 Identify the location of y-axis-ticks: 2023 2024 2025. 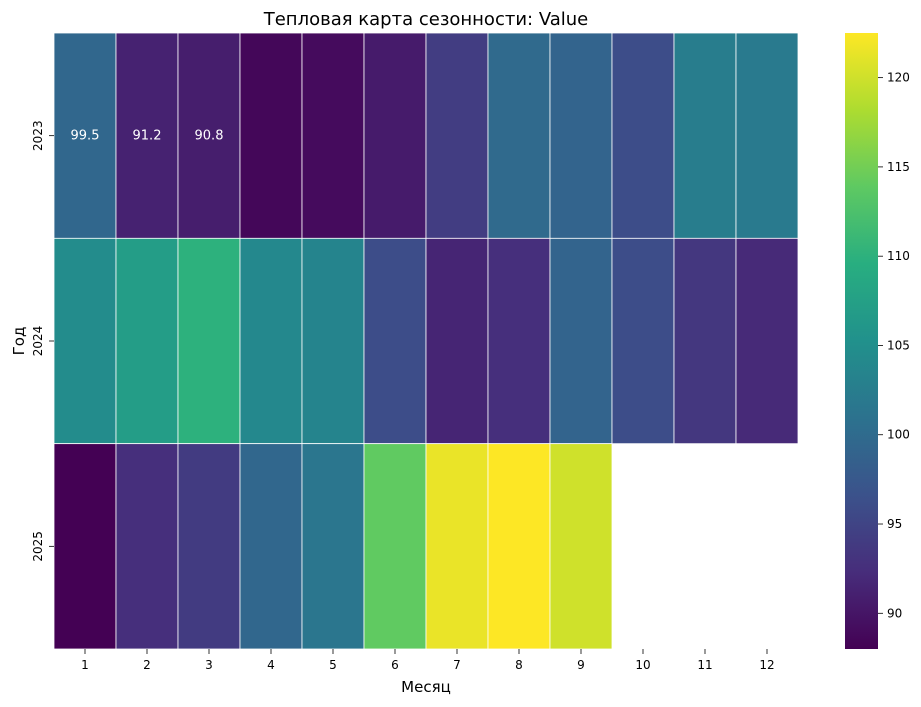
(42, 341).